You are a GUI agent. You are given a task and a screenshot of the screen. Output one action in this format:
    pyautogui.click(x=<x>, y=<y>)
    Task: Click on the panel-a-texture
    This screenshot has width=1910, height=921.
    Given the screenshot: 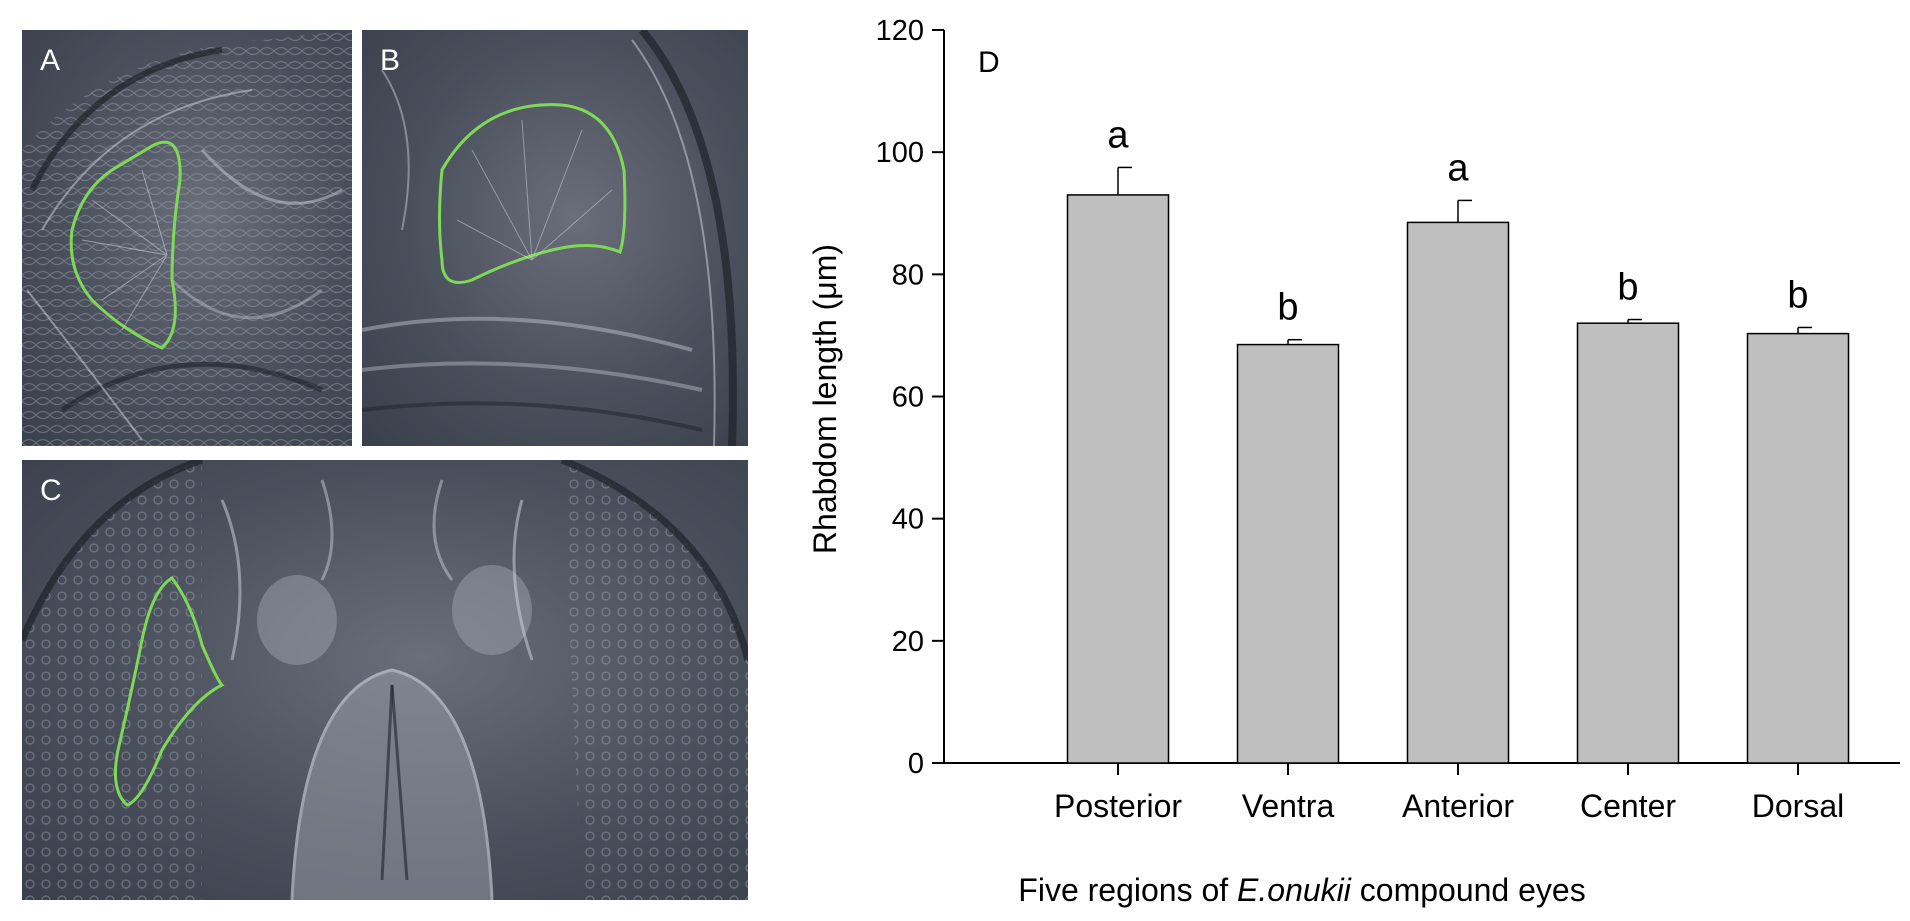 What is the action you would take?
    pyautogui.click(x=187, y=238)
    